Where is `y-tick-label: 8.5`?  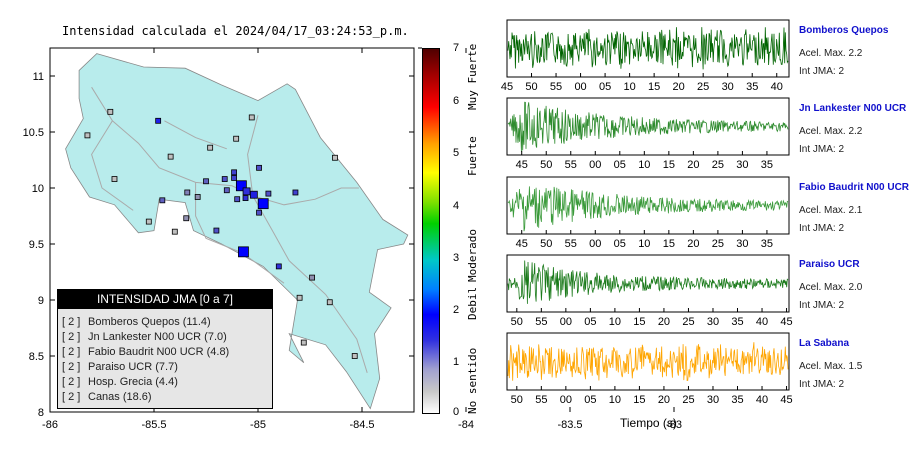 y-tick-label: 8.5 is located at coordinates (36, 357).